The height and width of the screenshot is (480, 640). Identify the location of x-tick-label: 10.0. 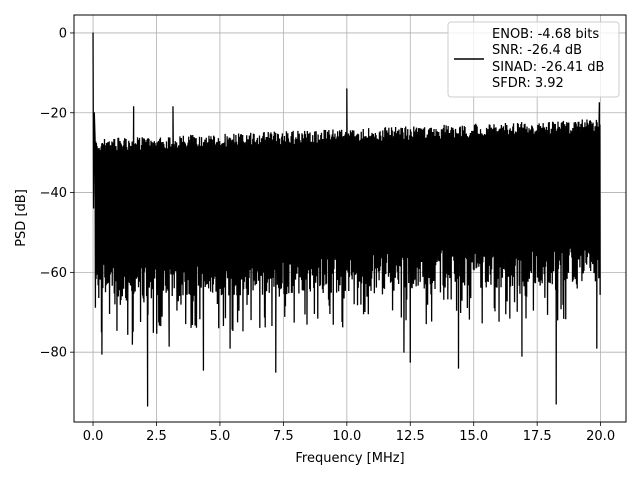
(346, 436).